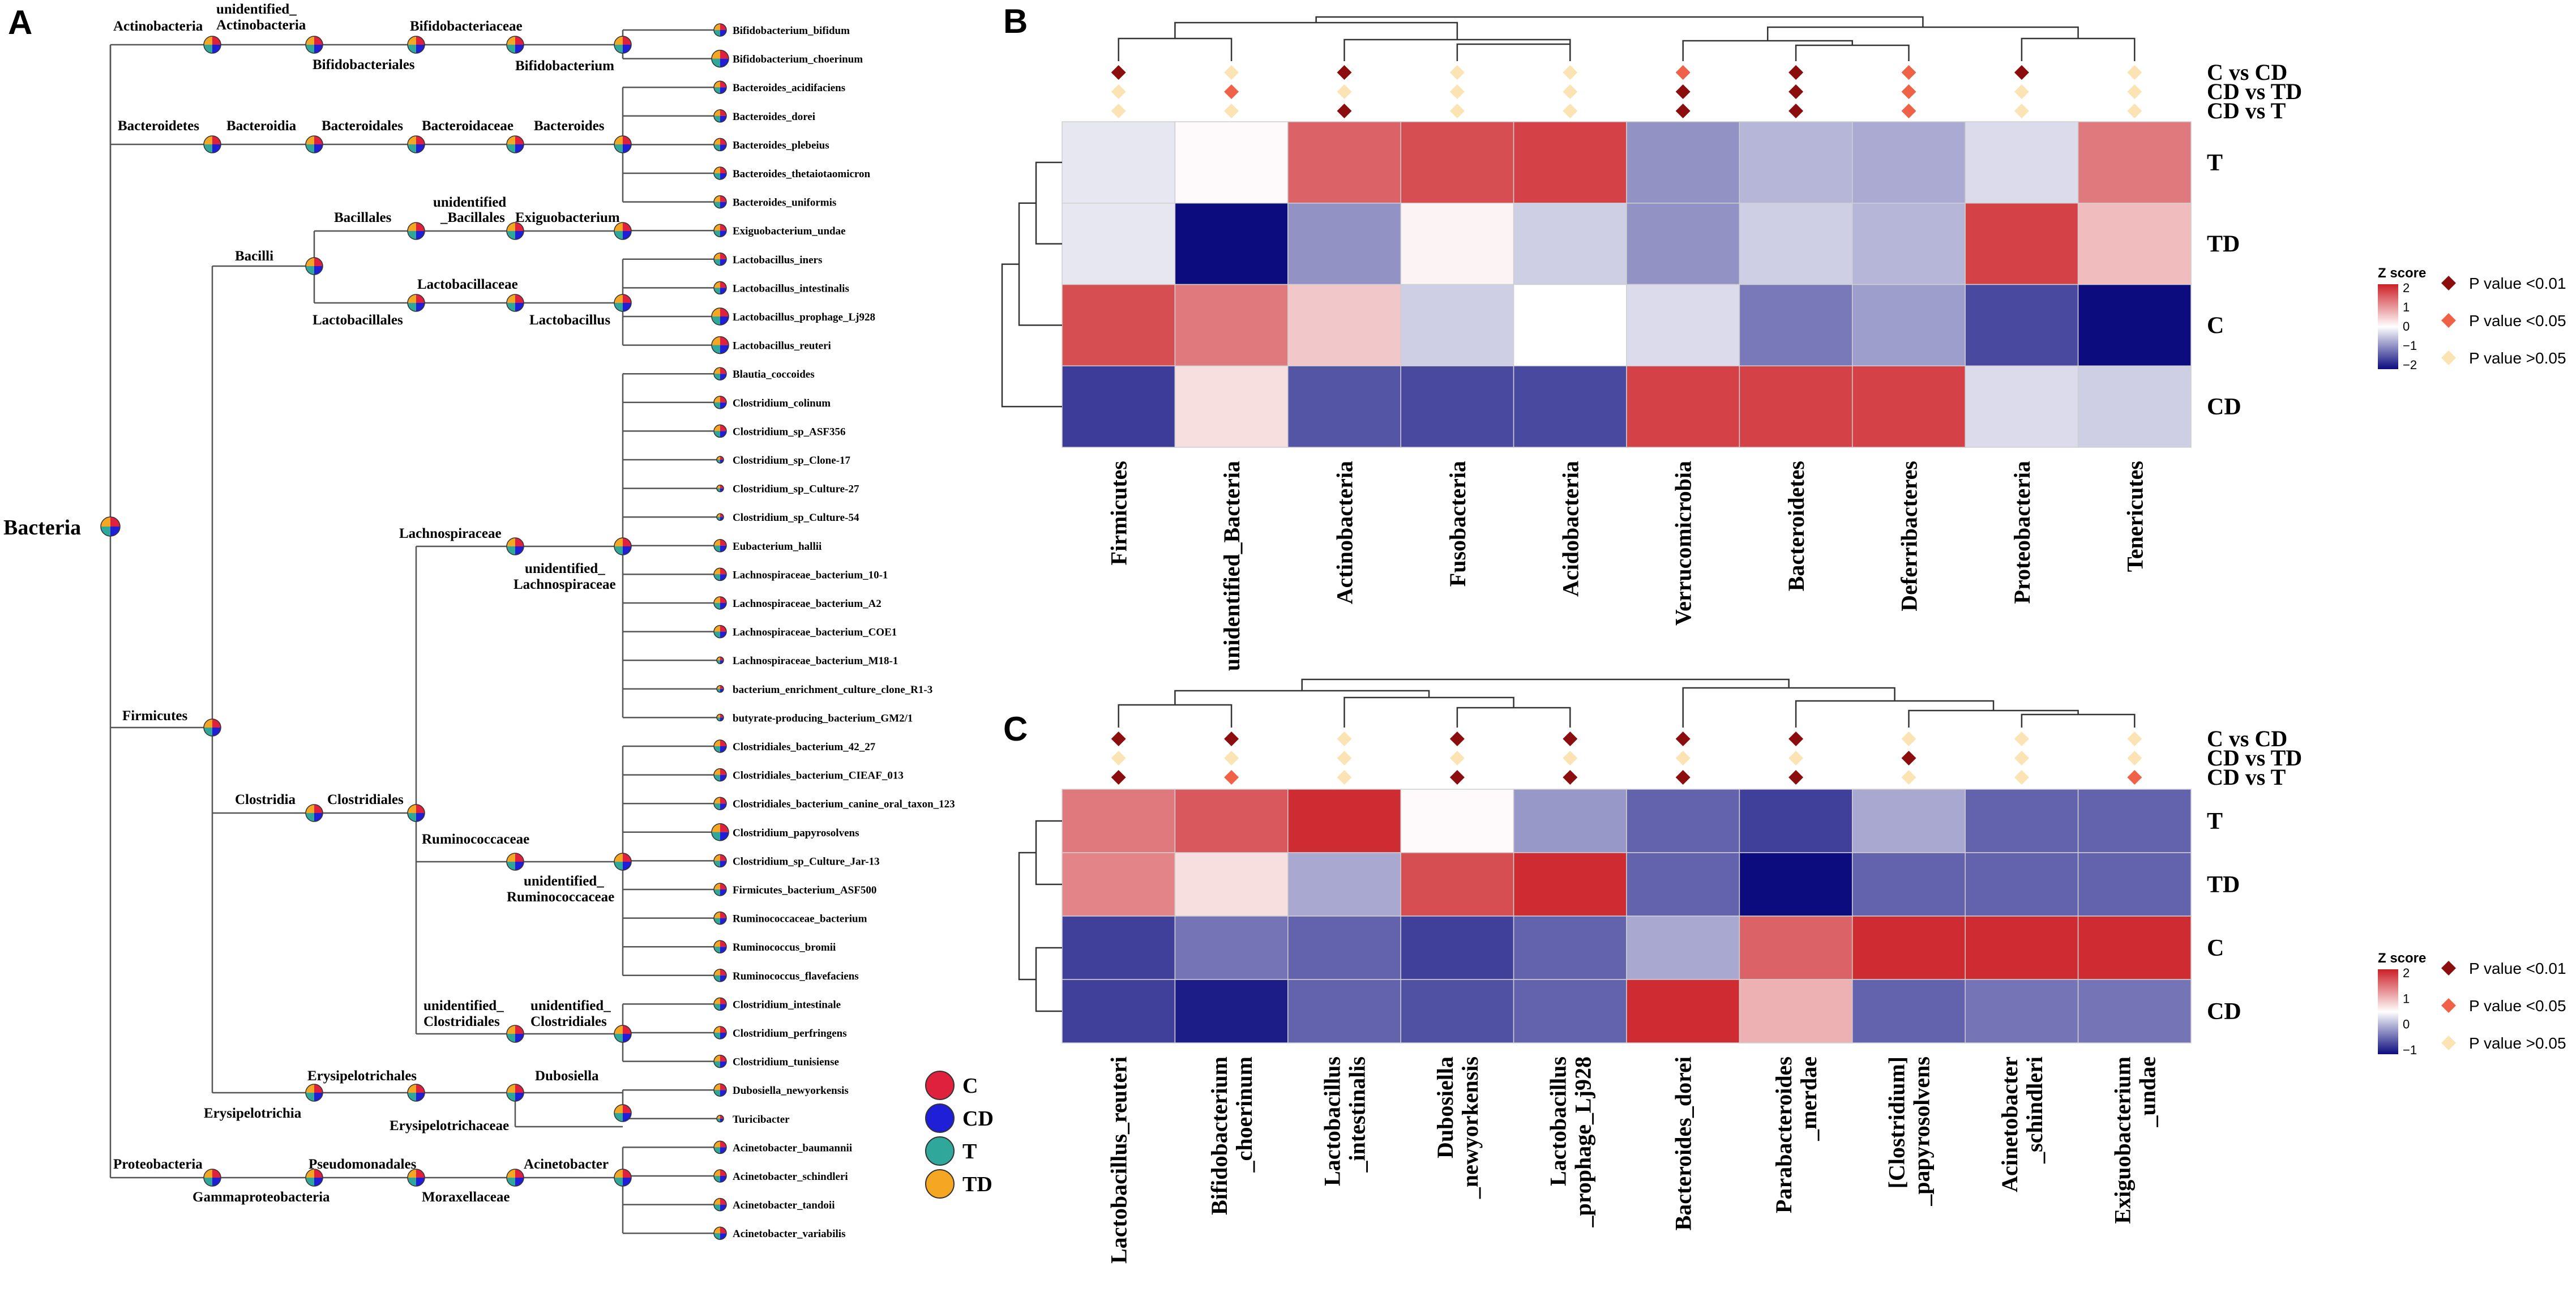  What do you see at coordinates (463, 1005) in the screenshot?
I see `taxon-label-unid-clostridiales-a1: unidentified_` at bounding box center [463, 1005].